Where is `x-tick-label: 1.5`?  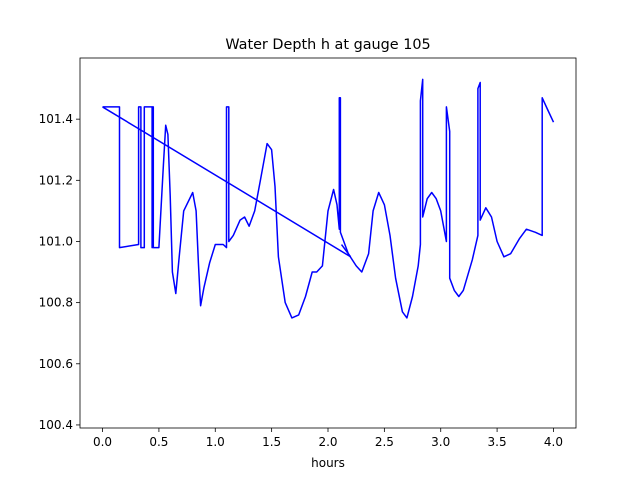 x-tick-label: 1.5 is located at coordinates (271, 442).